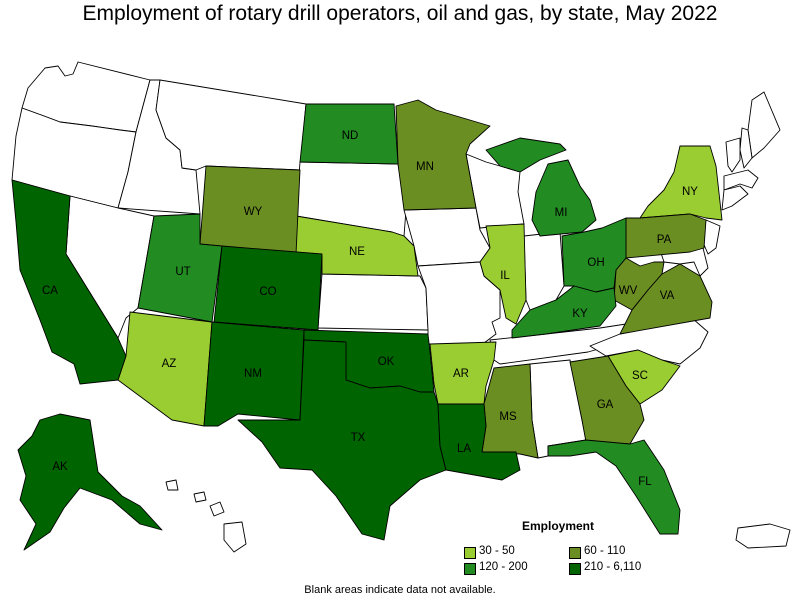 The height and width of the screenshot is (600, 800). Describe the element at coordinates (764, 125) in the screenshot. I see `state-ME` at that location.